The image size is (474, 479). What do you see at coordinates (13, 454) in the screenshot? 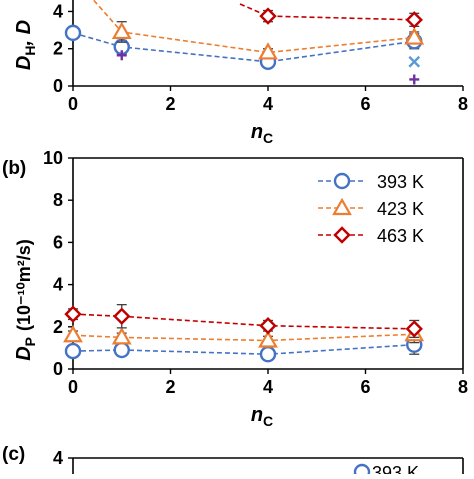
I see `panel-label-c: (c)` at bounding box center [13, 454].